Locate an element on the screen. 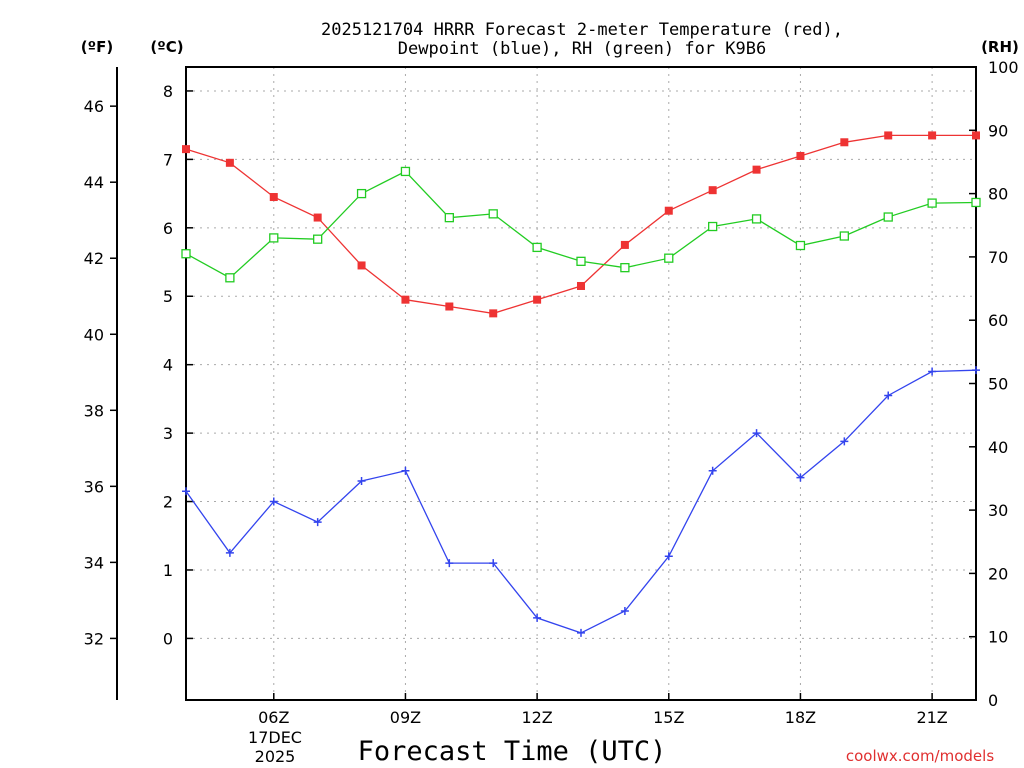 The image size is (1024, 768). celsius-tick-label: 5 is located at coordinates (168, 296).